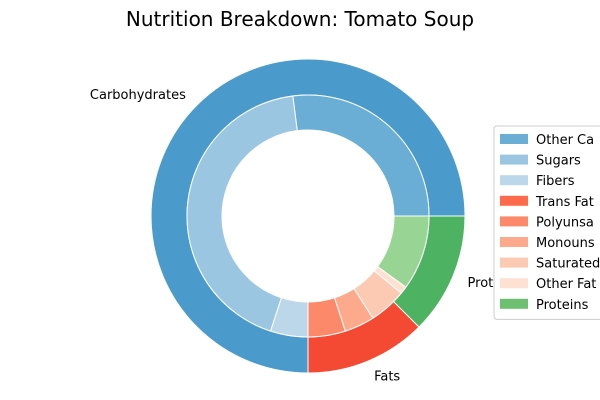  Describe the element at coordinates (138, 95) in the screenshot. I see `outer-label-carbohydrates: Carbohydrates` at that location.